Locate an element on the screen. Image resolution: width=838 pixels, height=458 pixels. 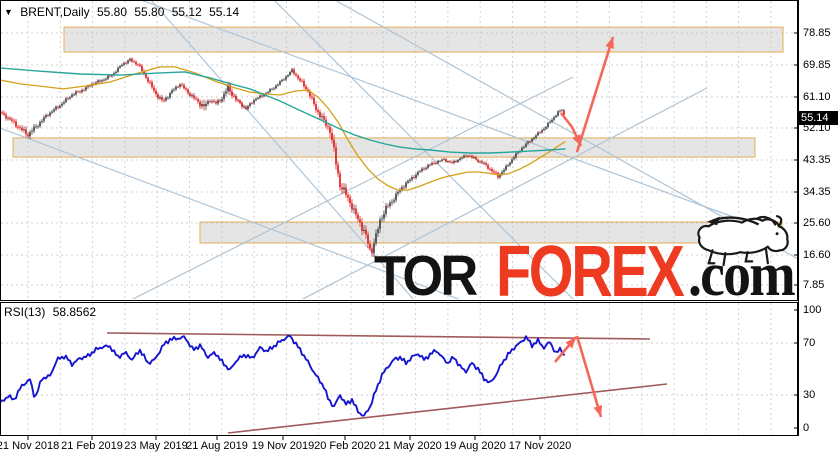
quote-close: 55.14 is located at coordinates (224, 12).